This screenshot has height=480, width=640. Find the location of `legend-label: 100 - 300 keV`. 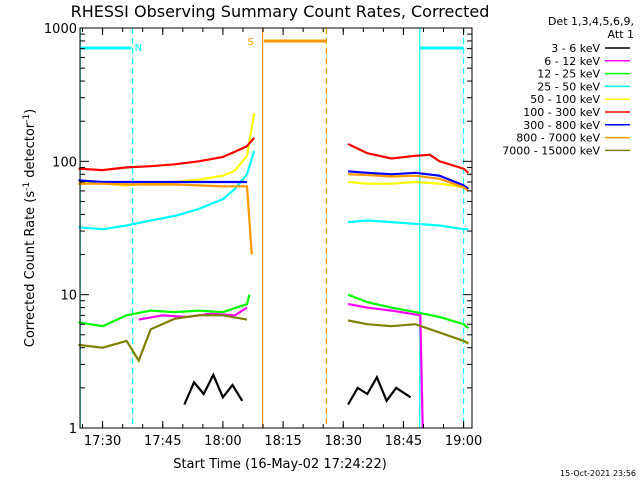

legend-label: 100 - 300 keV is located at coordinates (561, 112).